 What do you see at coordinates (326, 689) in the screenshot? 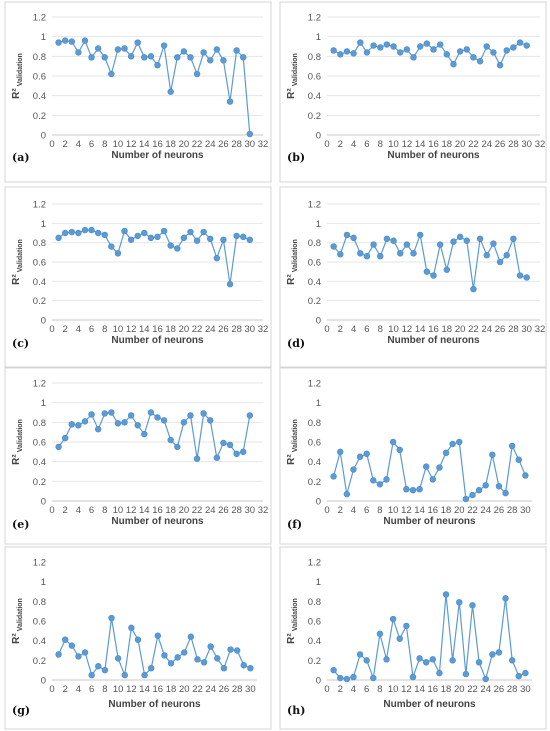
I see `x-tick-label: 0` at bounding box center [326, 689].